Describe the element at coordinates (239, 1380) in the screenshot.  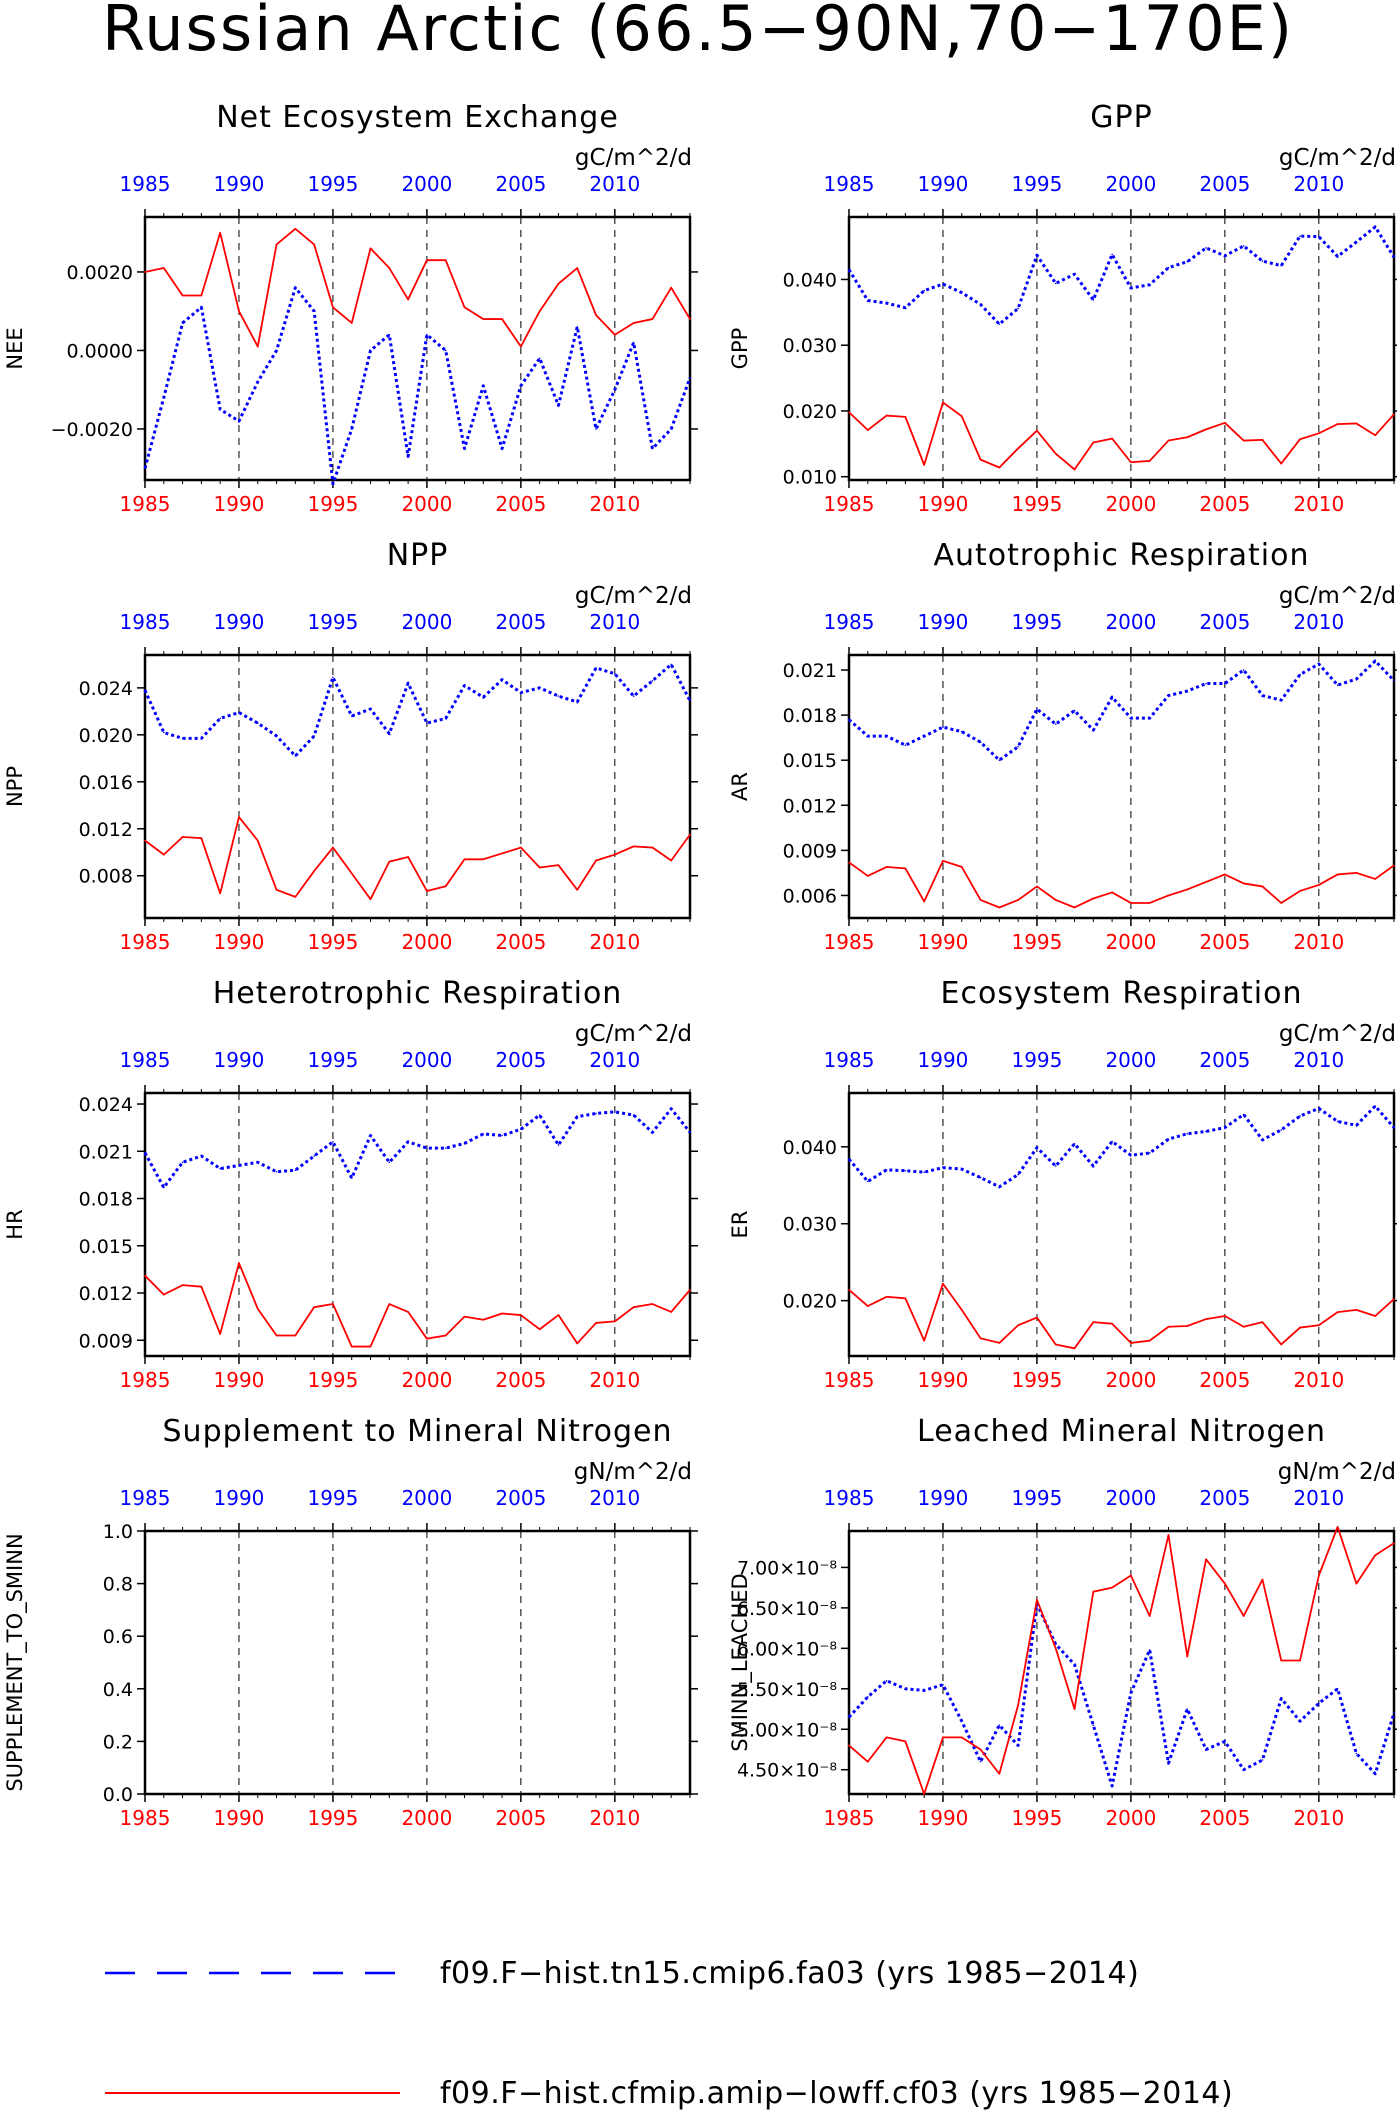
I see `xtick-label-bottom: 1990` at that location.